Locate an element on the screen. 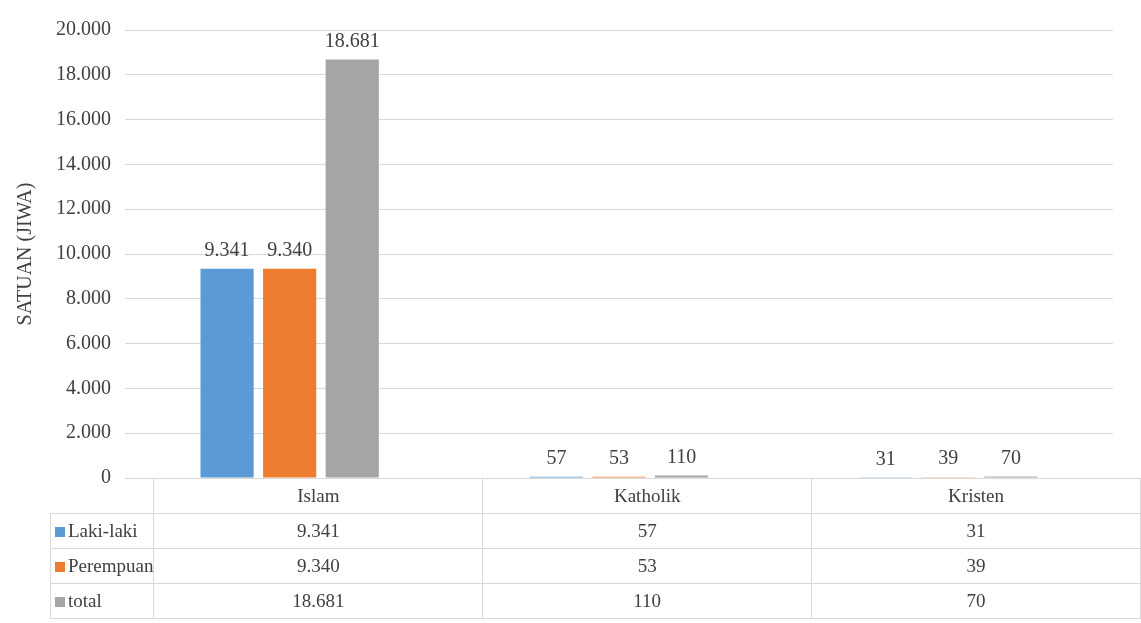 This screenshot has width=1141, height=623. legend-label: Laki-laki is located at coordinates (102, 531).